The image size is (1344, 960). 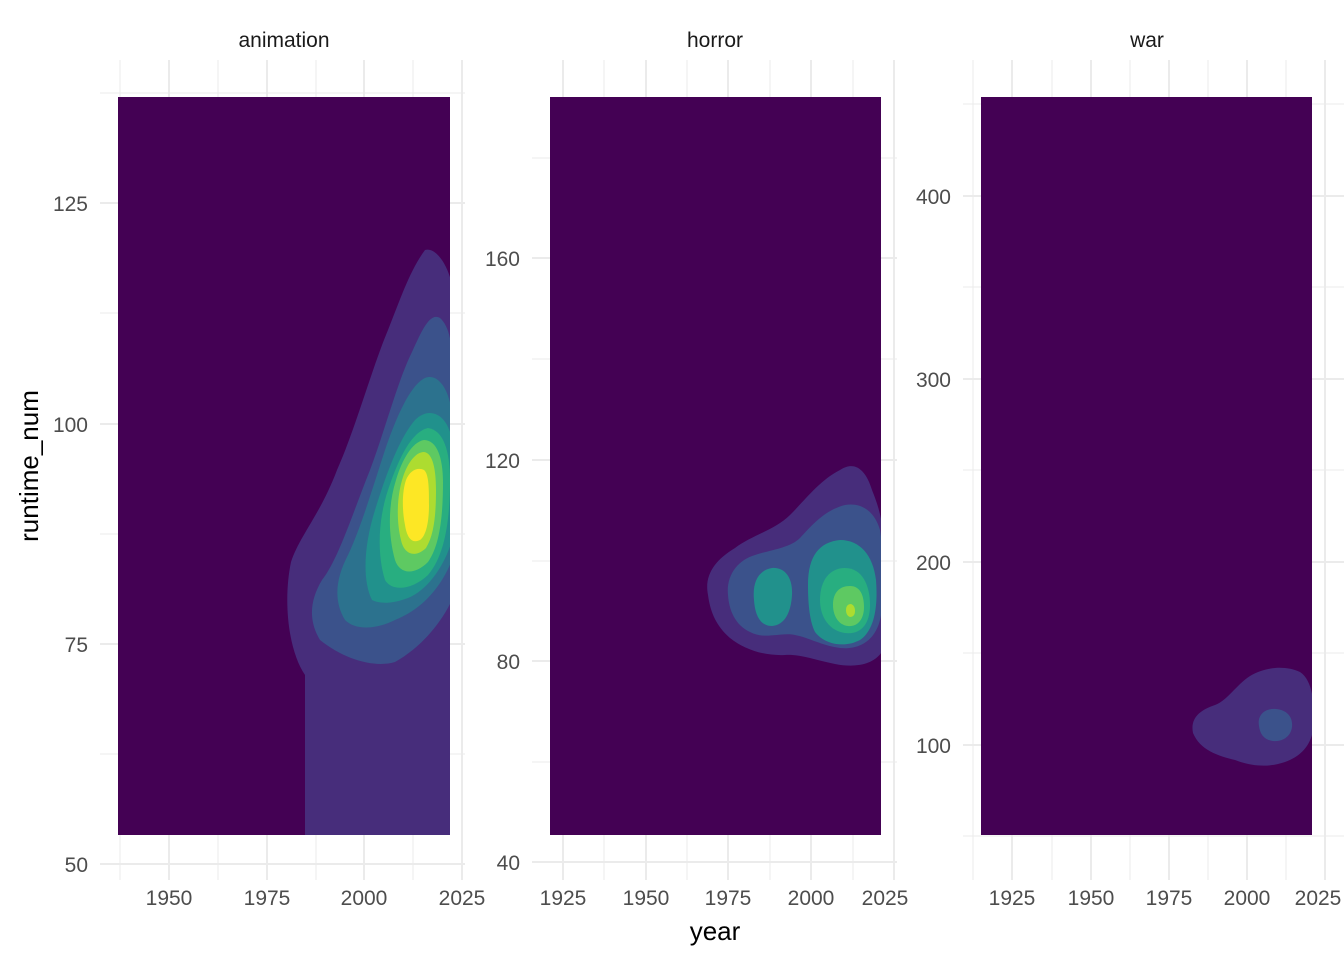 I want to click on y-tick-label: 160, so click(x=502, y=259).